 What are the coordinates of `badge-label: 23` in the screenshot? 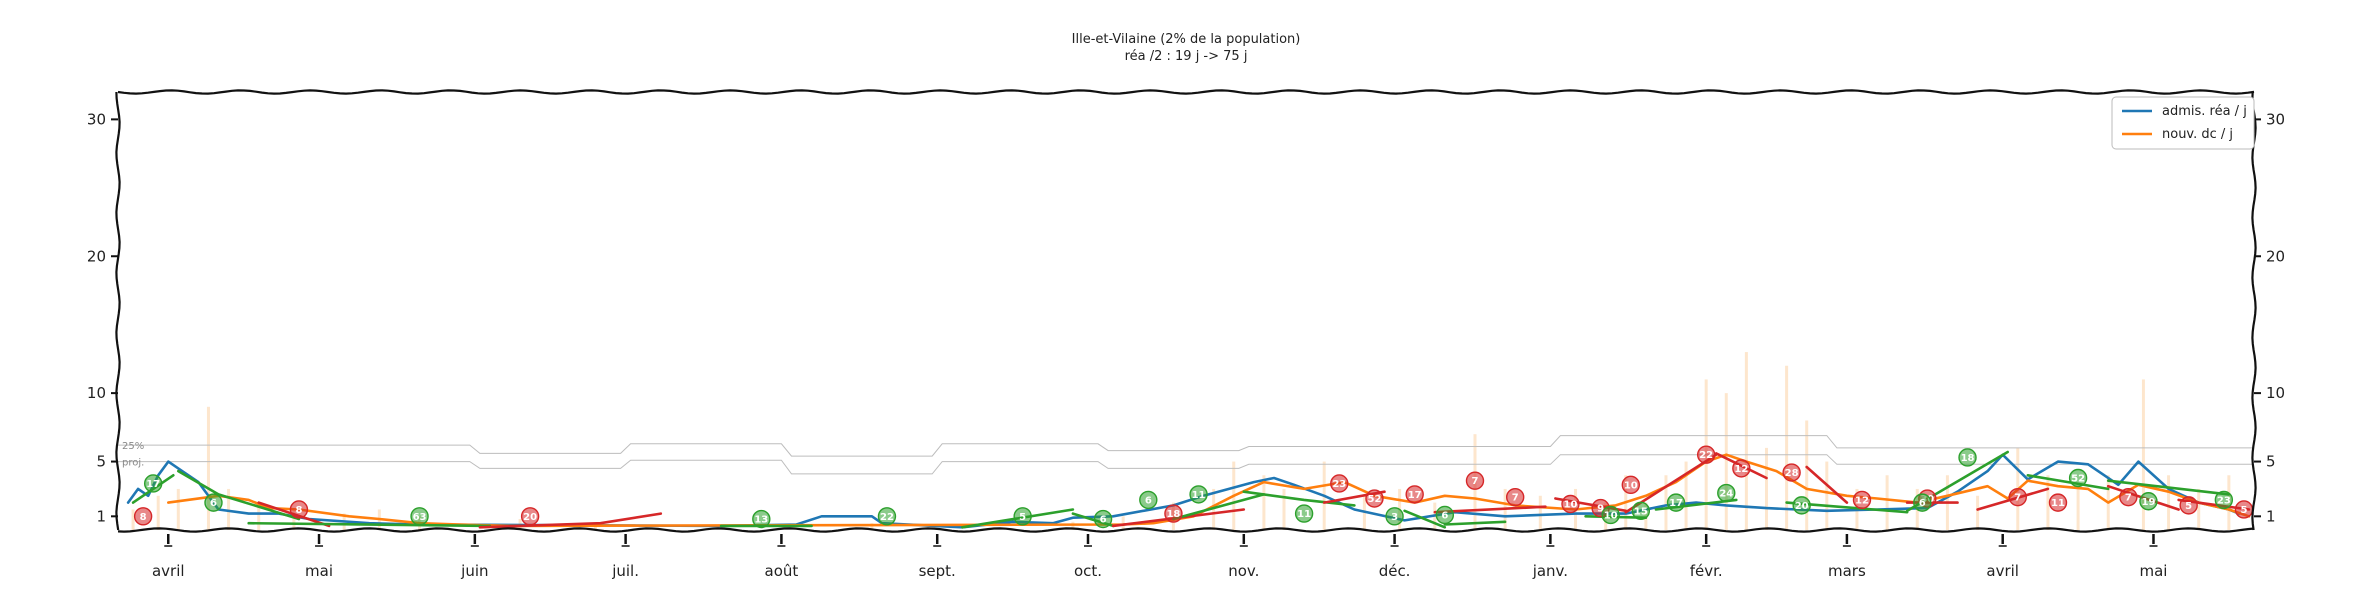 It's located at (1339, 484).